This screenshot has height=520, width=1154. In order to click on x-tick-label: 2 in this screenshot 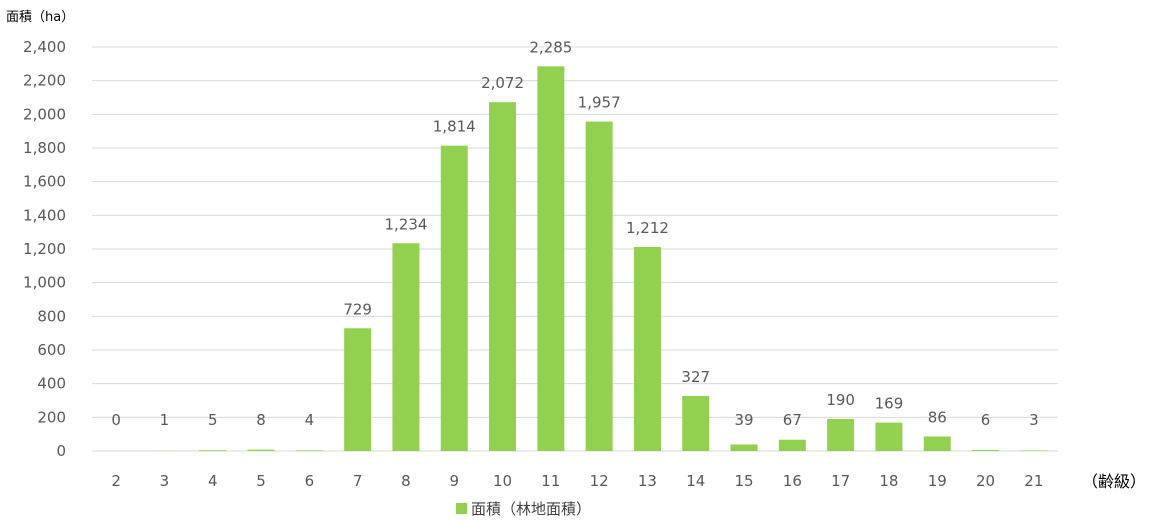, I will do `click(116, 481)`.